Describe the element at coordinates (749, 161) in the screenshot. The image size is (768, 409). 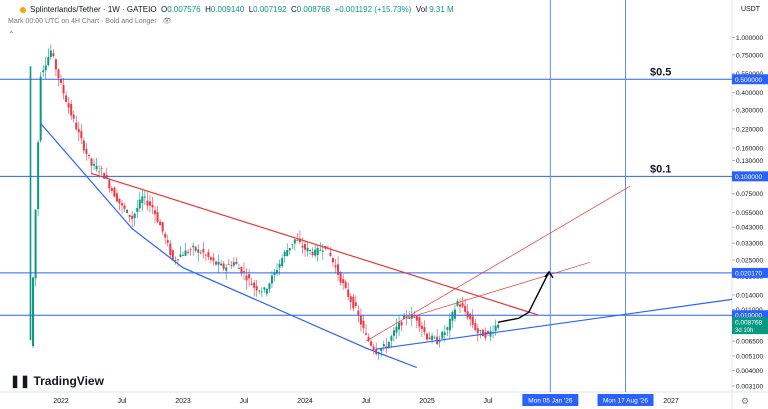
I see `y-tick-label: 0.130000` at that location.